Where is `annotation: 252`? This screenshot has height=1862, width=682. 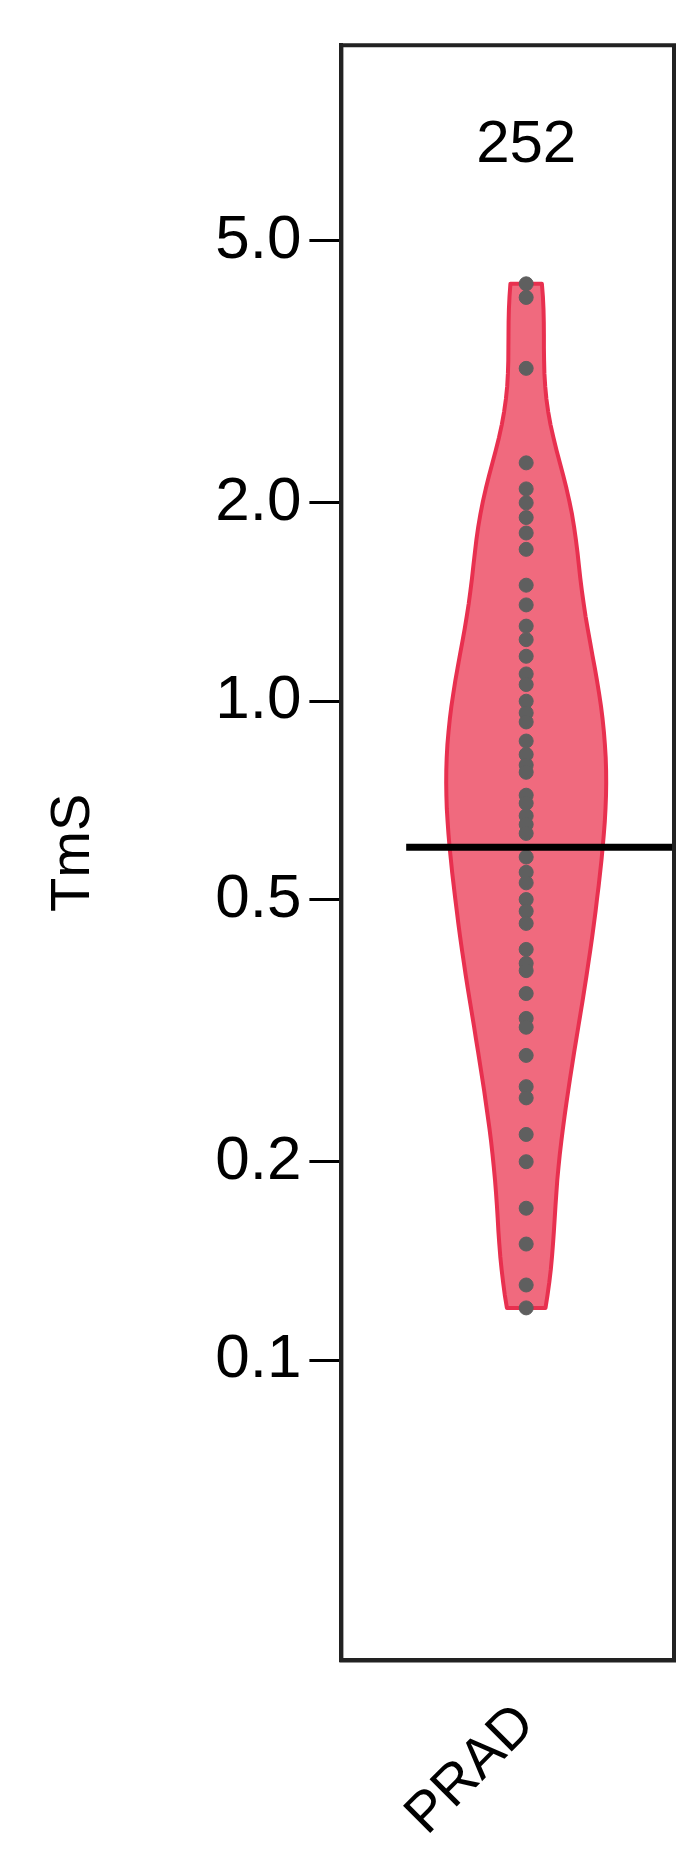
annotation: 252 is located at coordinates (526, 141).